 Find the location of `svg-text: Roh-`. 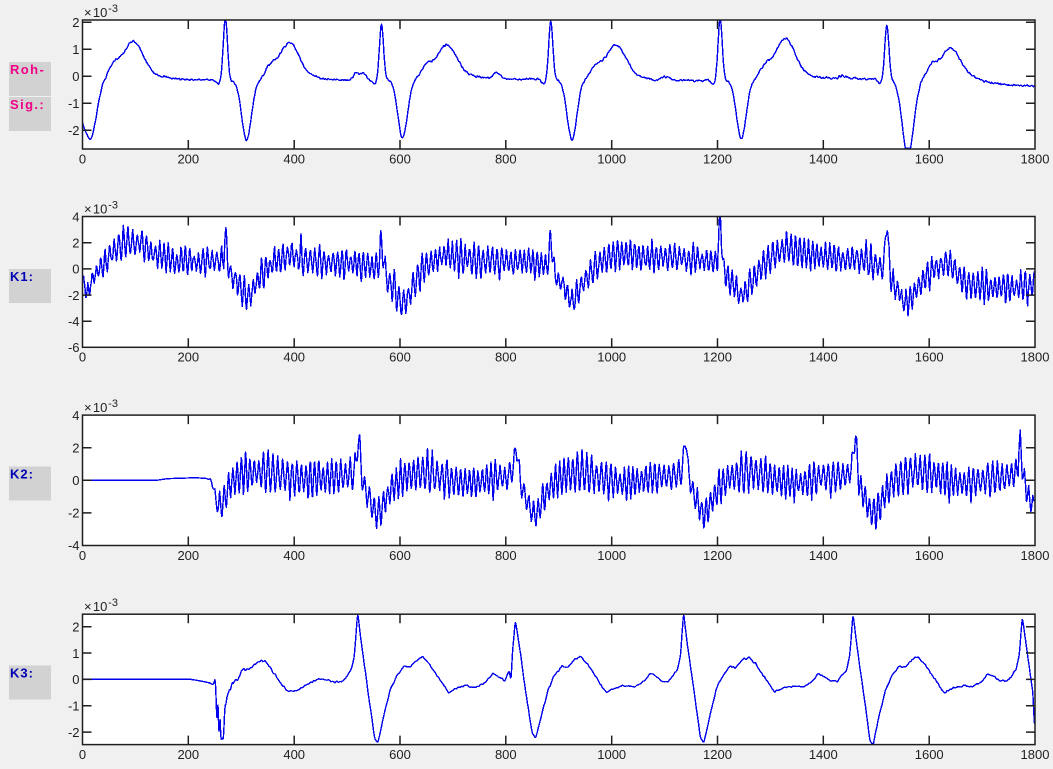

svg-text: Roh- is located at coordinates (27, 69).